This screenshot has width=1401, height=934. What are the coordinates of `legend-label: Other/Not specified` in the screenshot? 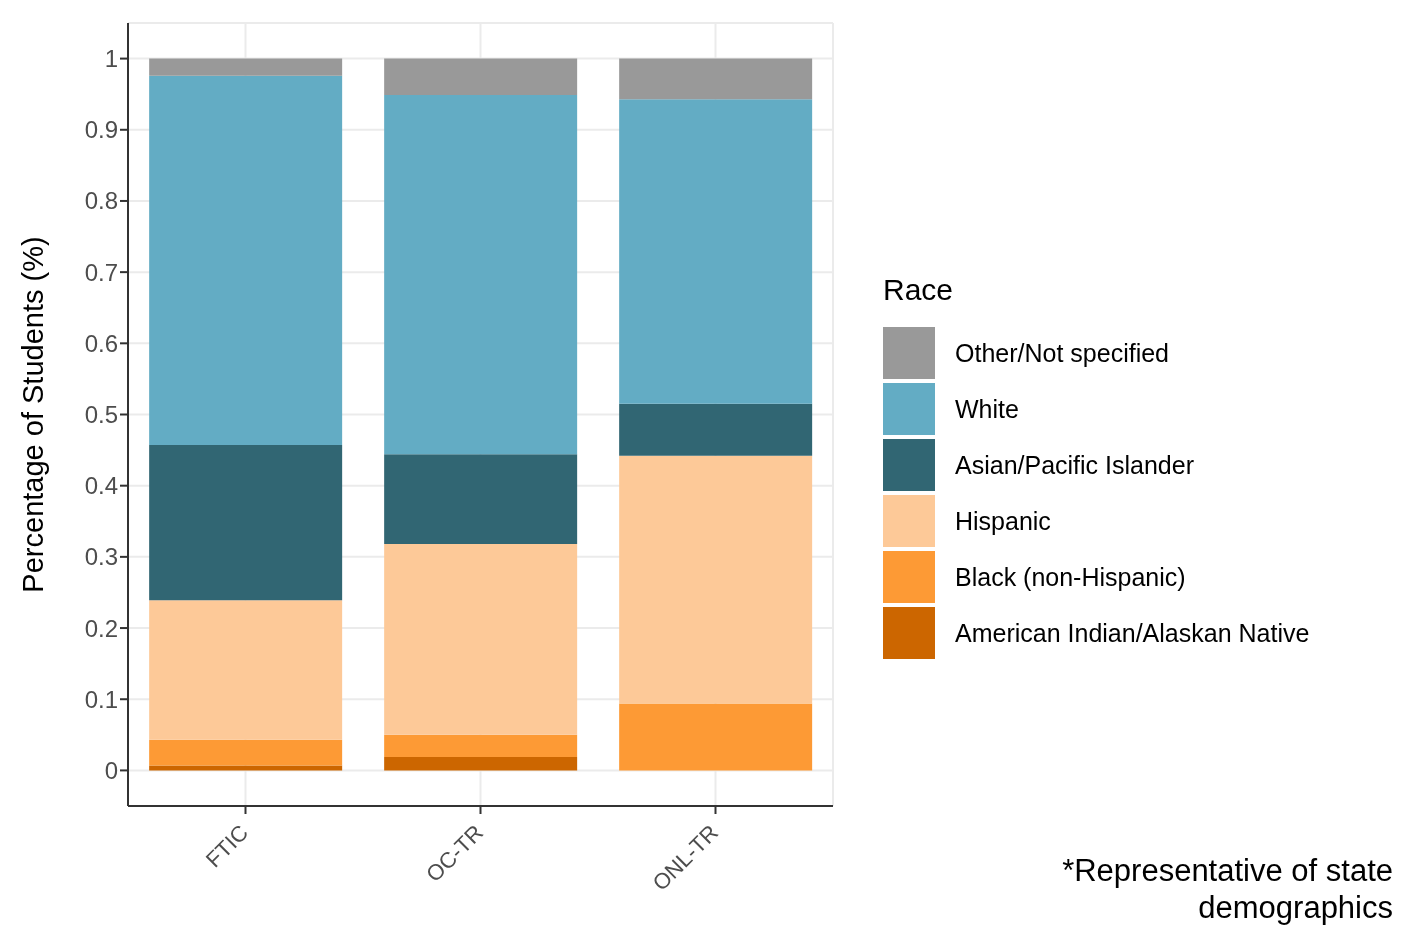 It's located at (1062, 353).